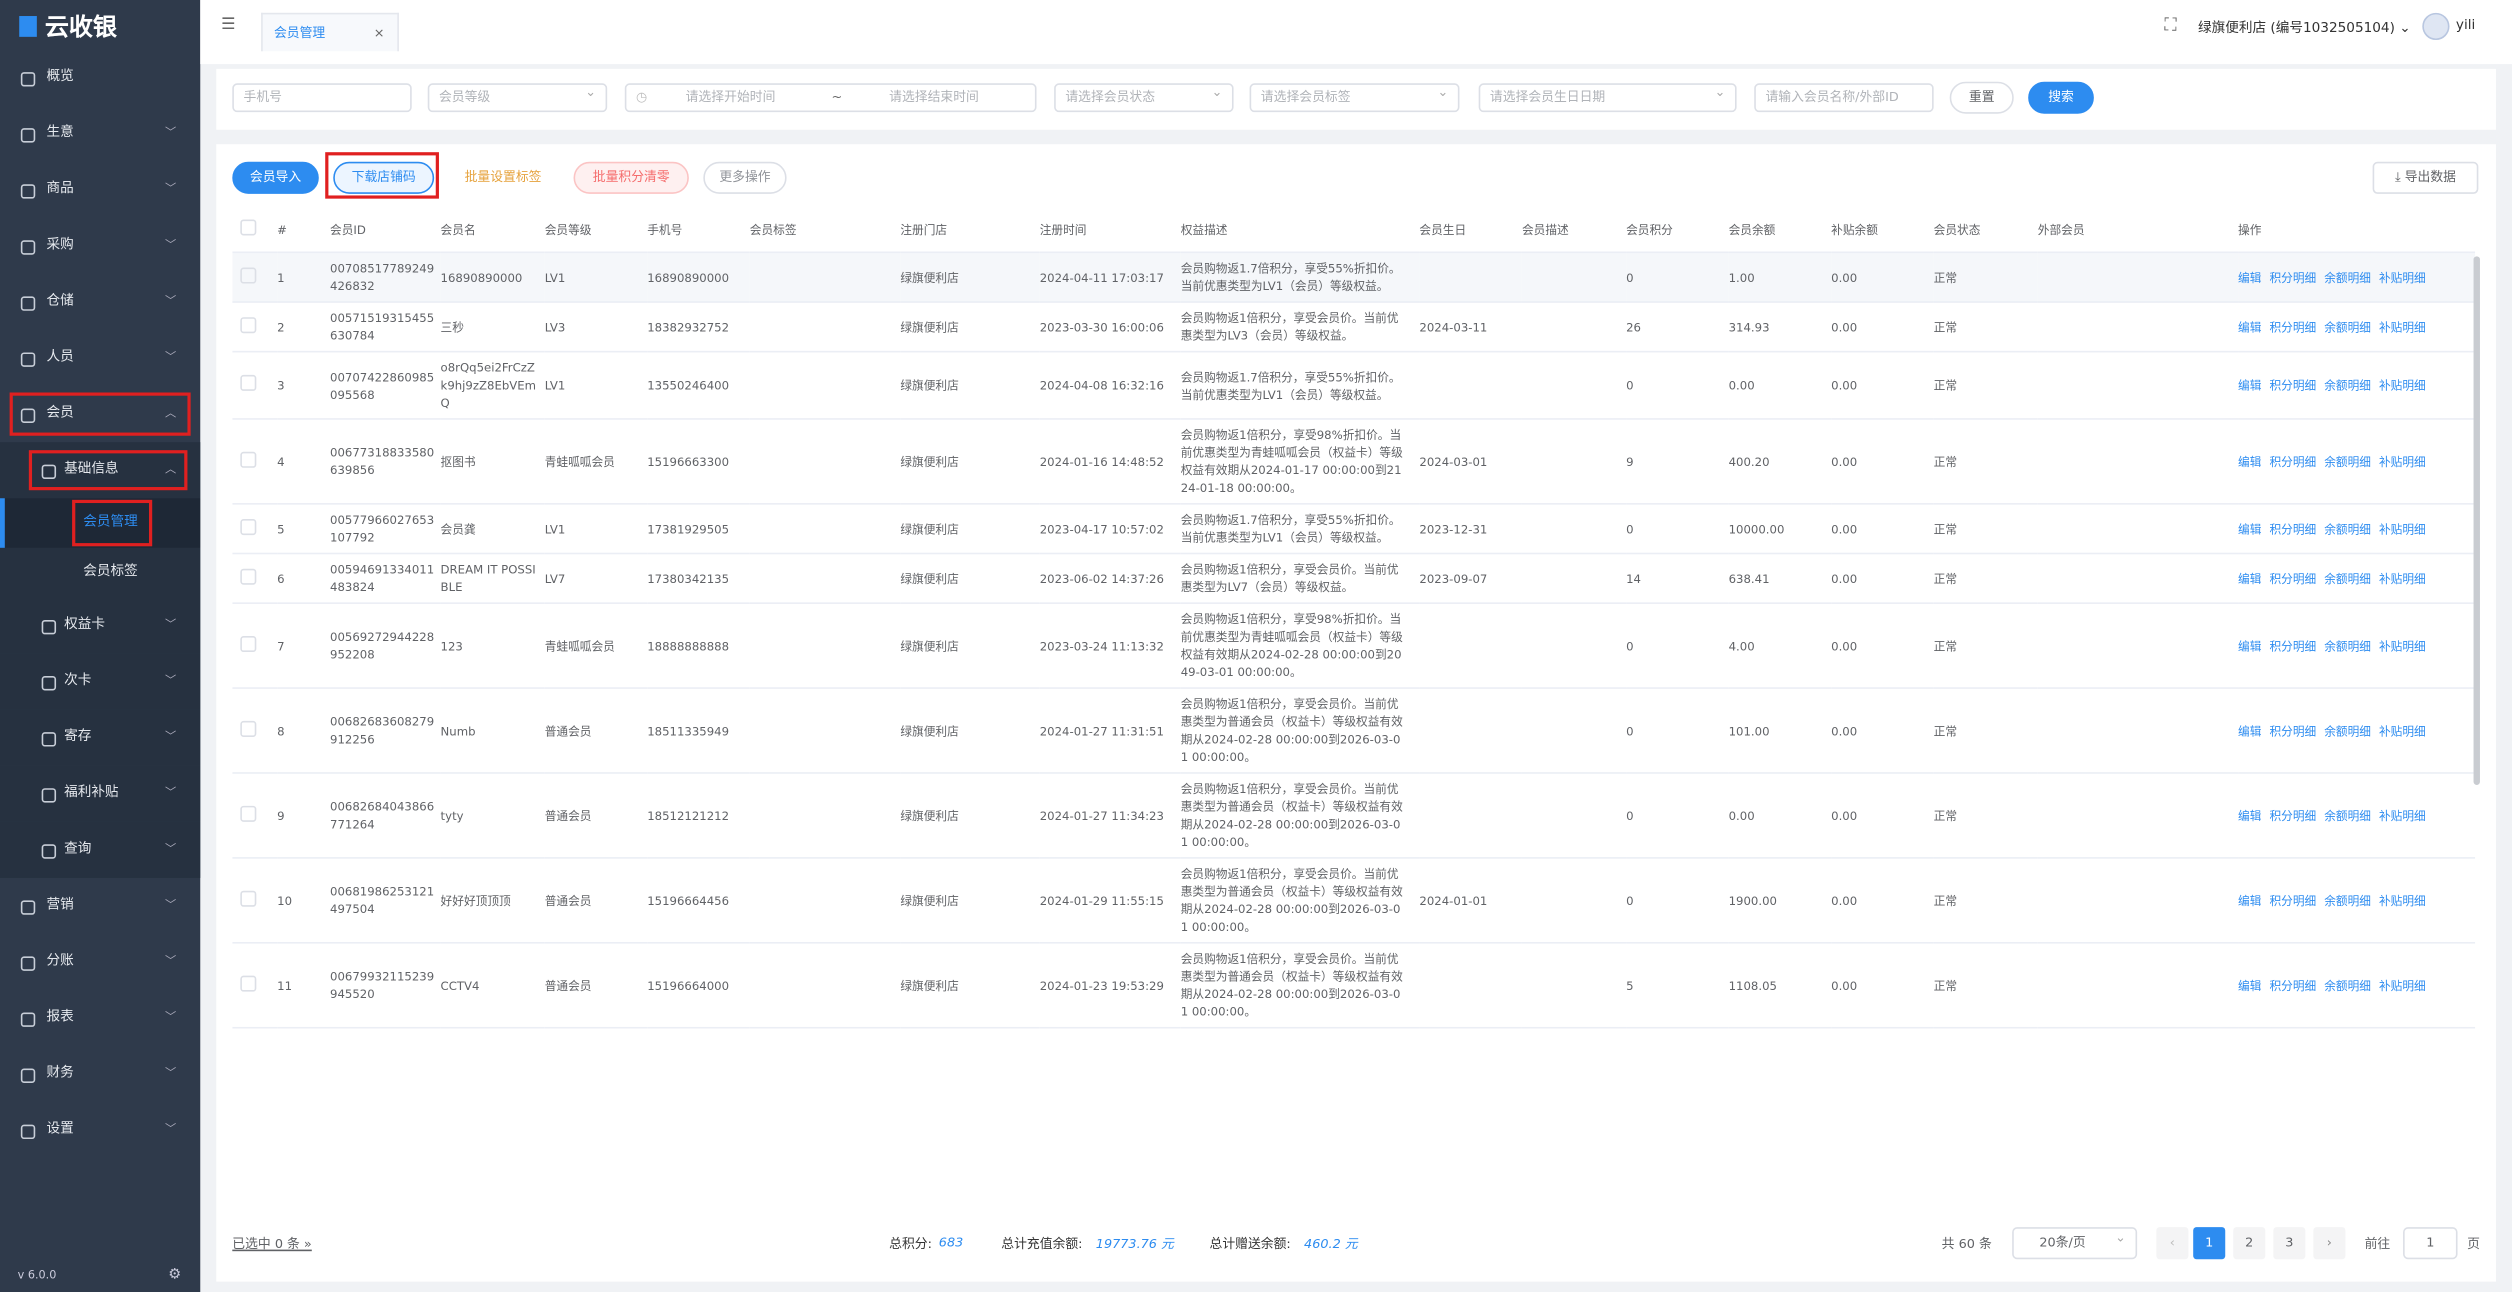 This screenshot has width=2512, height=1292. What do you see at coordinates (2061, 98) in the screenshot?
I see `search-button: 搜索` at bounding box center [2061, 98].